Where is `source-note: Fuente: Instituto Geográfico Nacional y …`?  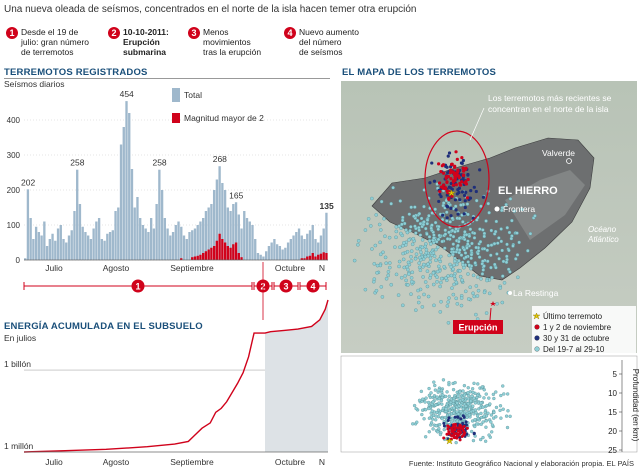 source-note: Fuente: Instituto Geográfico Nacional y … is located at coordinates (521, 463).